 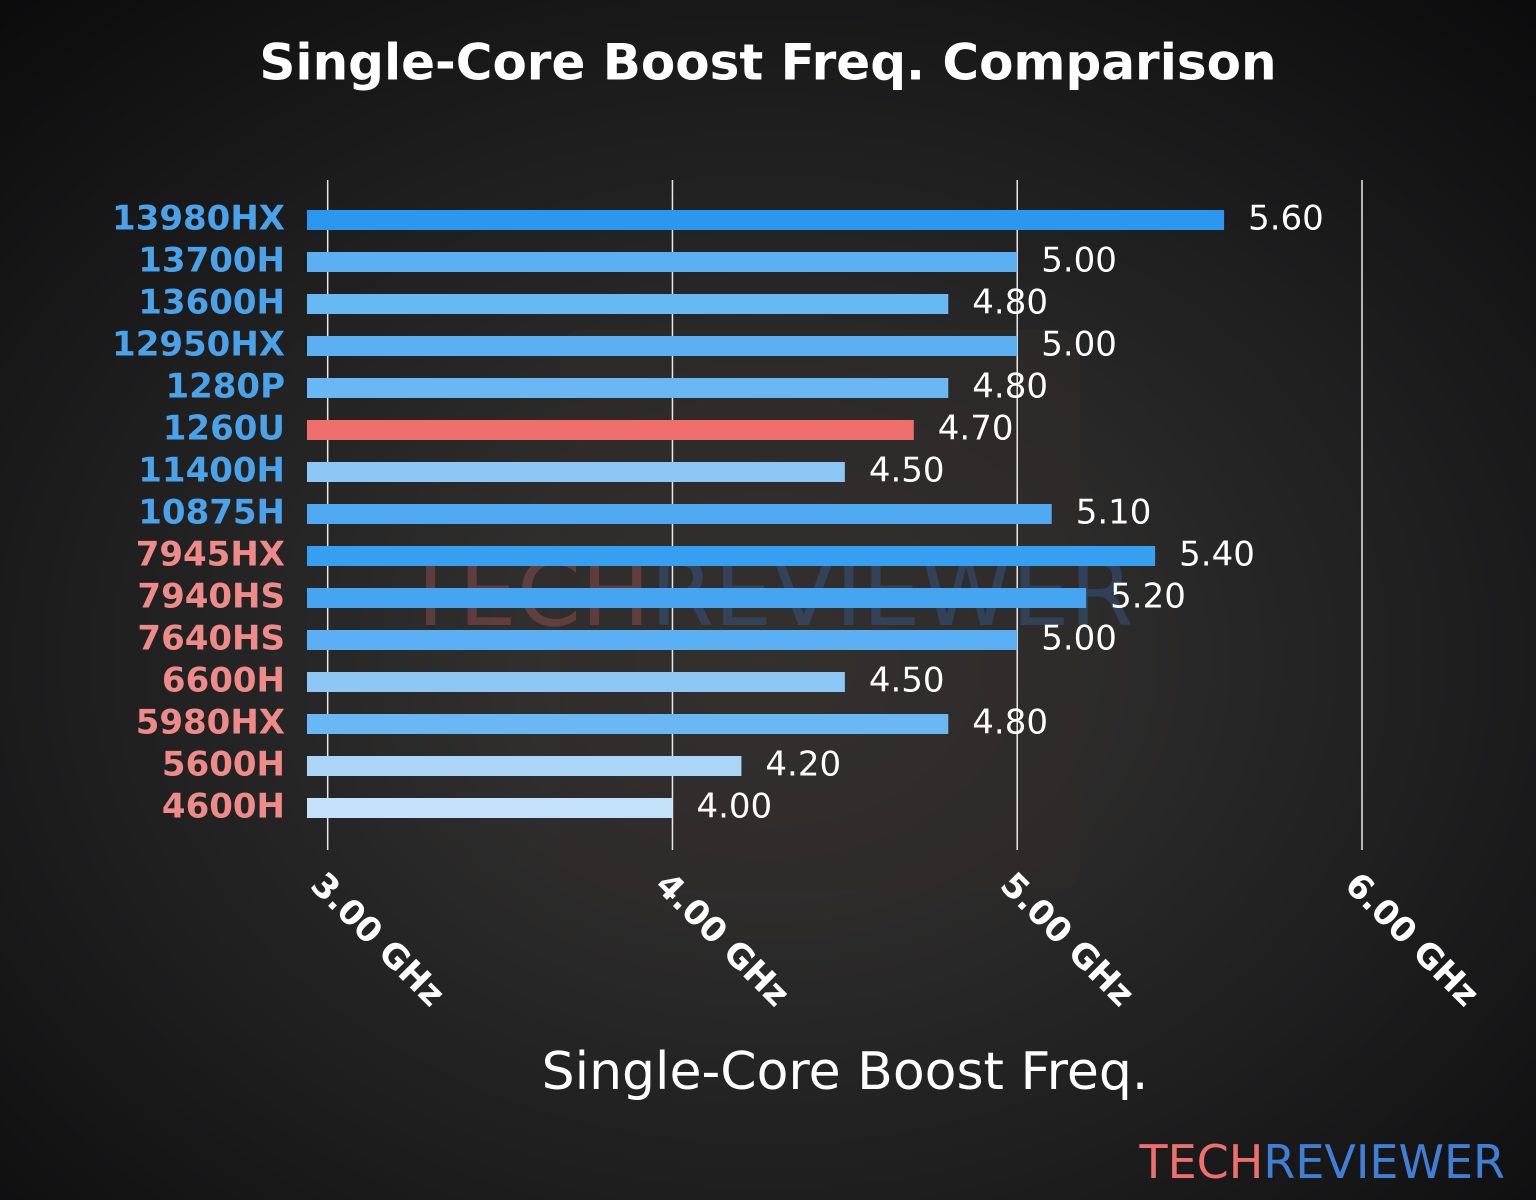 I want to click on y-tick-label: 13980HX, so click(x=198, y=219).